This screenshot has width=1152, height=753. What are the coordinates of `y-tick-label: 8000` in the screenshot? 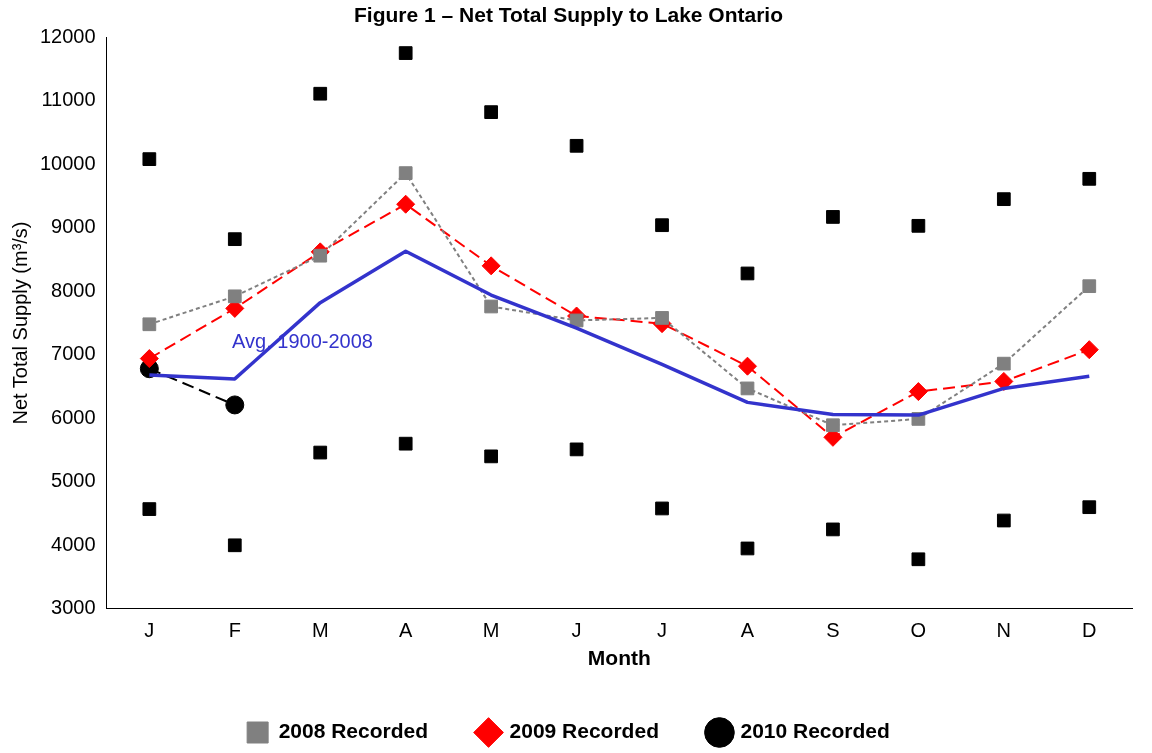 It's located at (73, 289).